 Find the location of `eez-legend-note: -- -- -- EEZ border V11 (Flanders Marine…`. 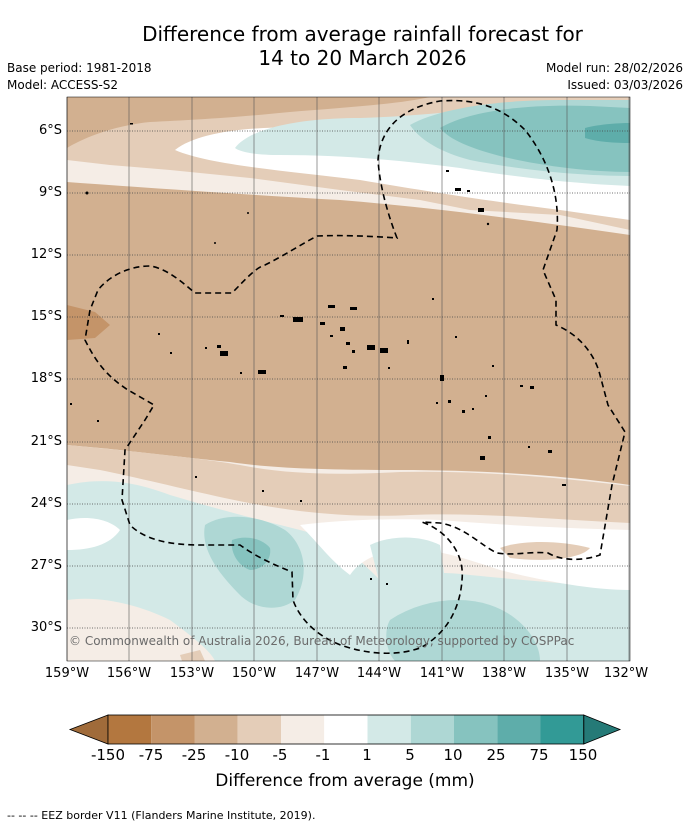

eez-legend-note: -- -- -- EEZ border V11 (Flanders Marine… is located at coordinates (161, 815).